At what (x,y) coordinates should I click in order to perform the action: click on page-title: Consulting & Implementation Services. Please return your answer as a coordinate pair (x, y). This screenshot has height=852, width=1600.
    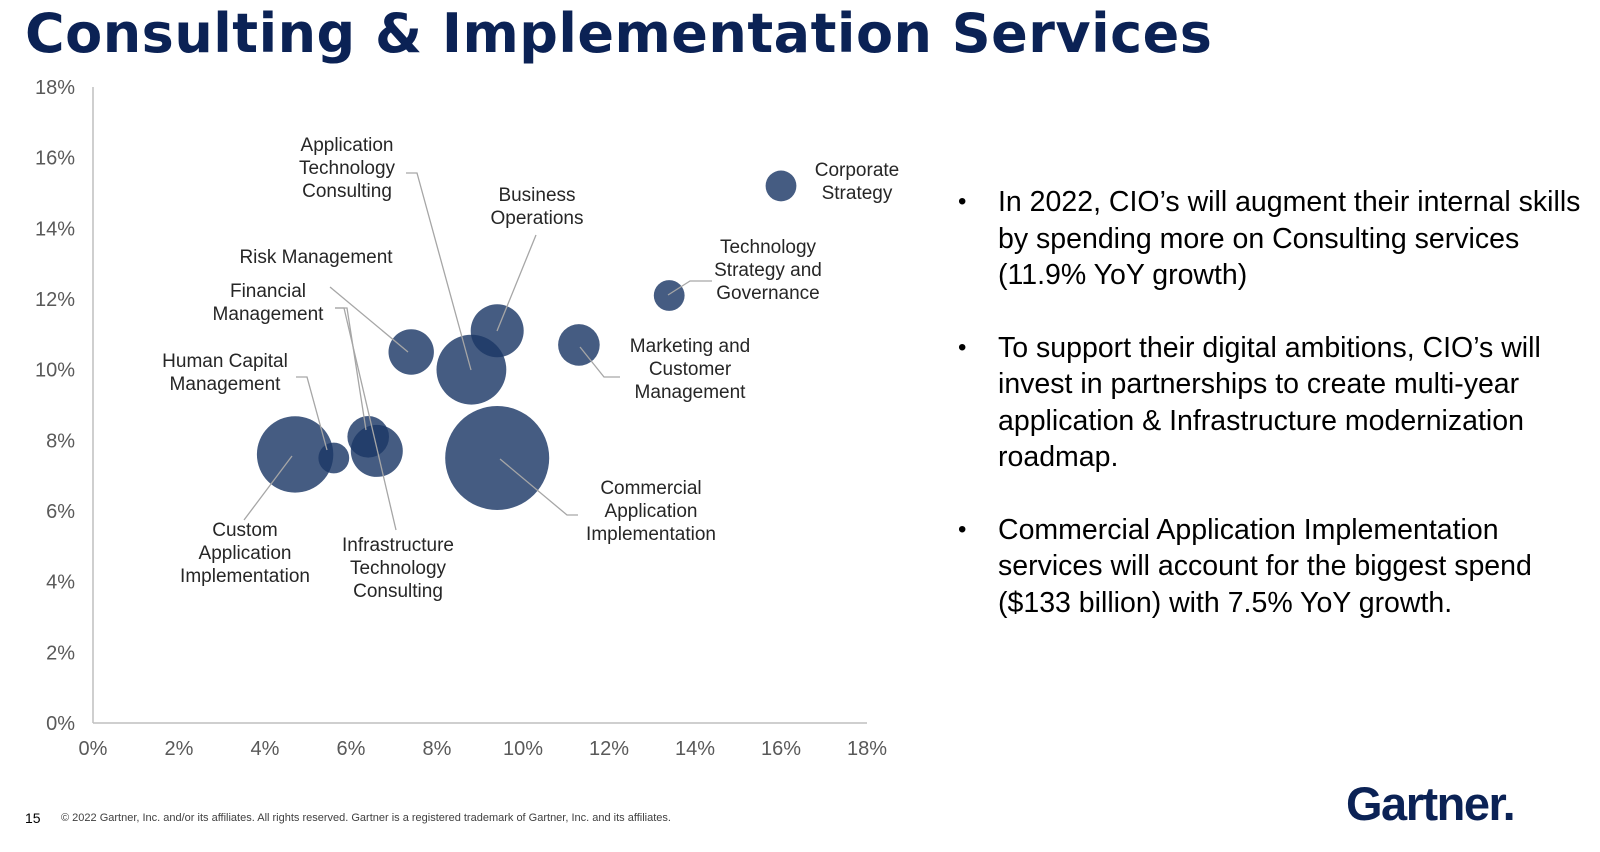
    Looking at the image, I should click on (619, 33).